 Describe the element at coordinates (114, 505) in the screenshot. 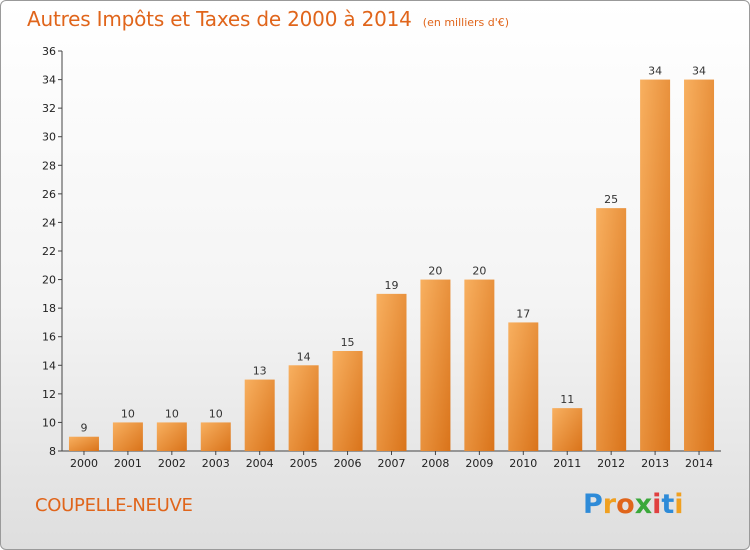

I see `place-name: COUPELLE-NEUVE` at that location.